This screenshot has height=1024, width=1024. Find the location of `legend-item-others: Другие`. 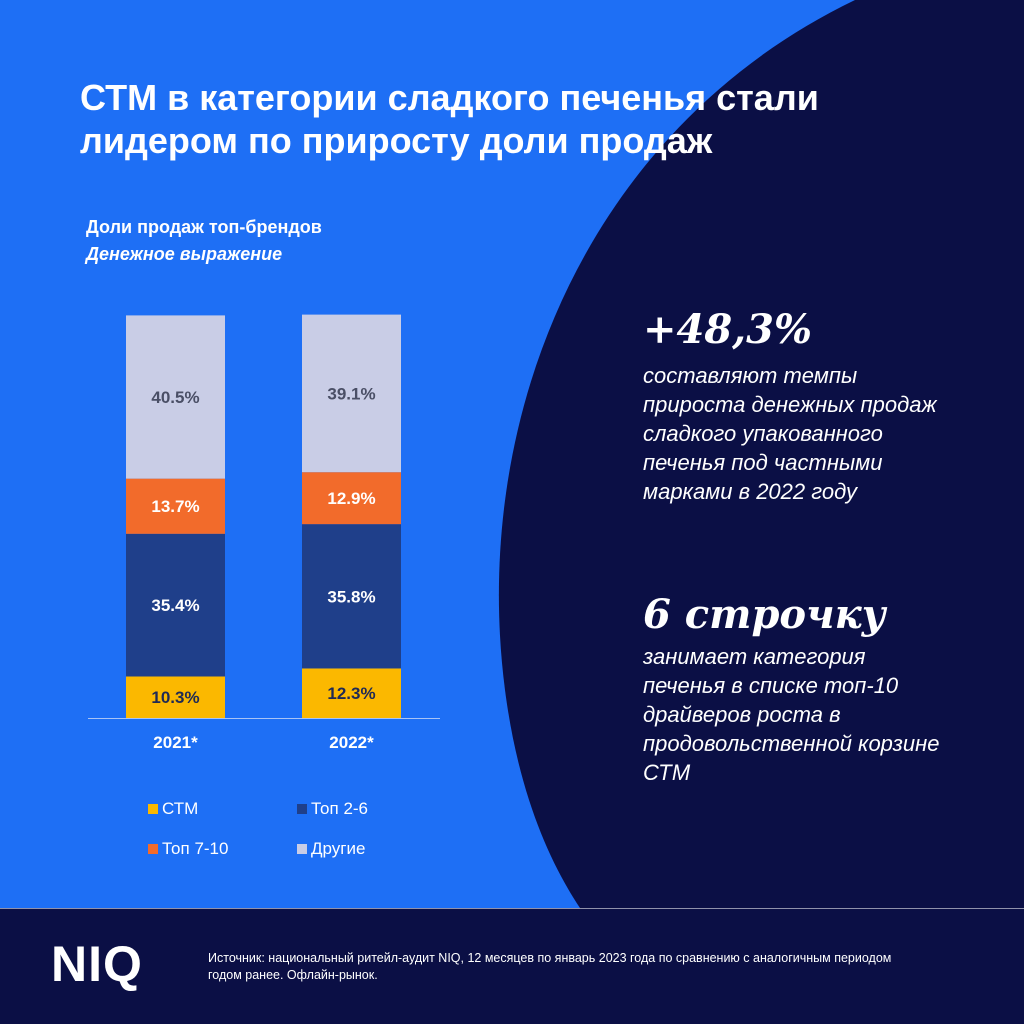

legend-item-others: Другие is located at coordinates (331, 849).